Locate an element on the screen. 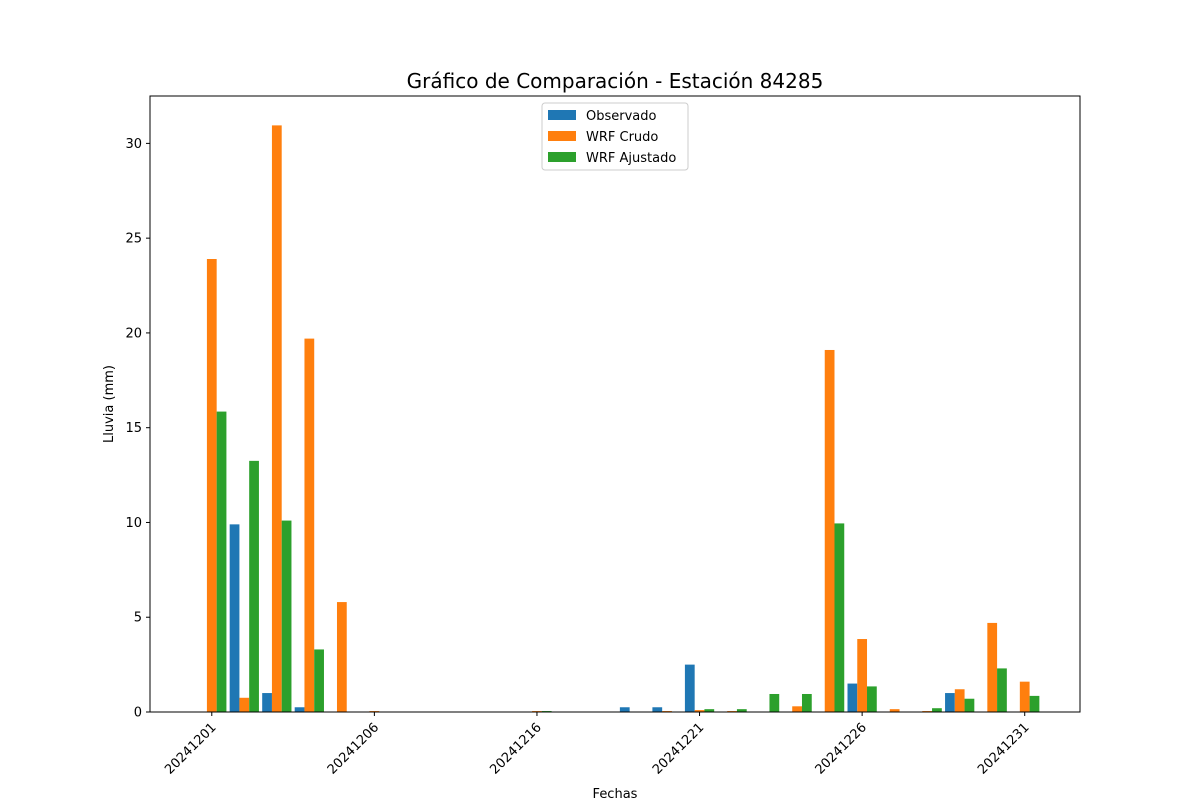 The height and width of the screenshot is (805, 1200). y-tick-label: 0 is located at coordinates (138, 713).